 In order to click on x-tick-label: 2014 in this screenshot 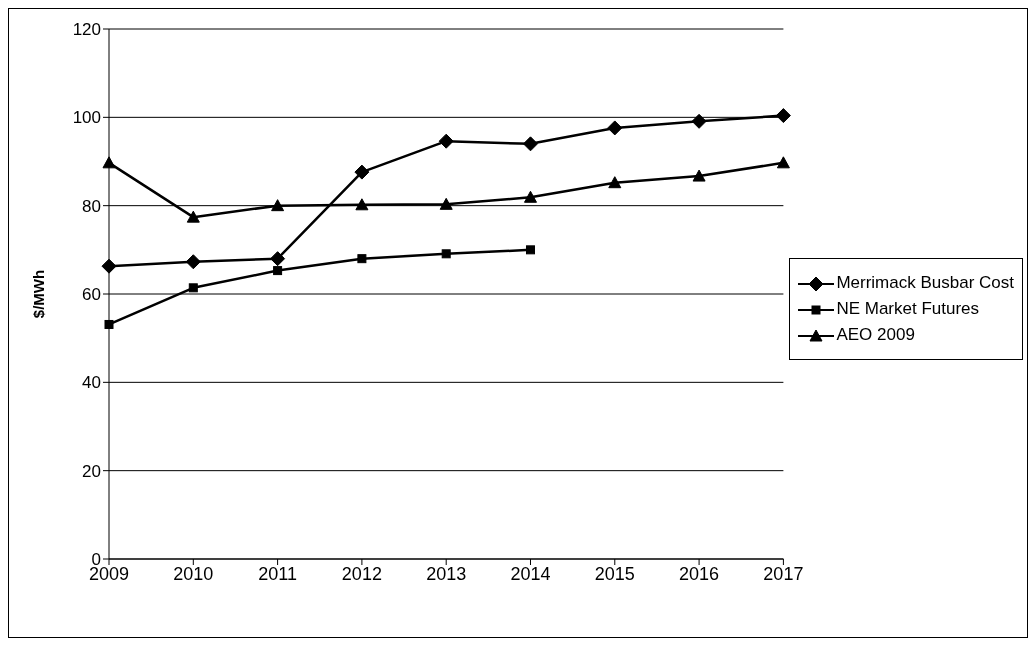, I will do `click(530, 573)`.